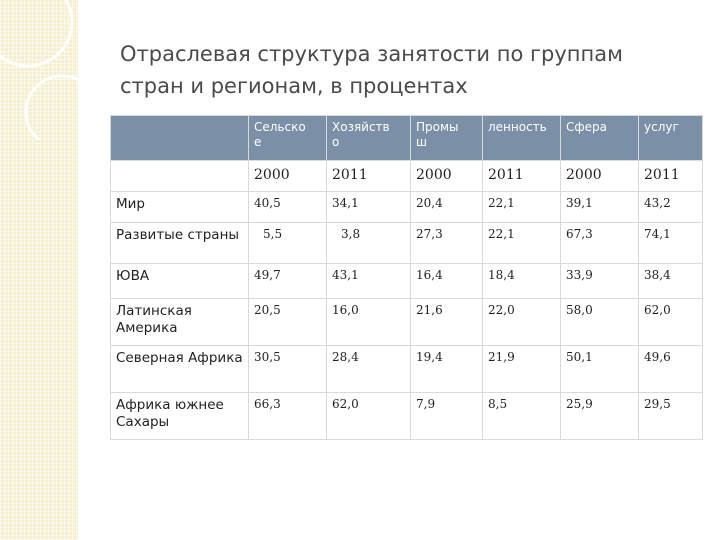 This screenshot has height=540, width=720. What do you see at coordinates (179, 207) in the screenshot?
I see `row-label: Мир` at bounding box center [179, 207].